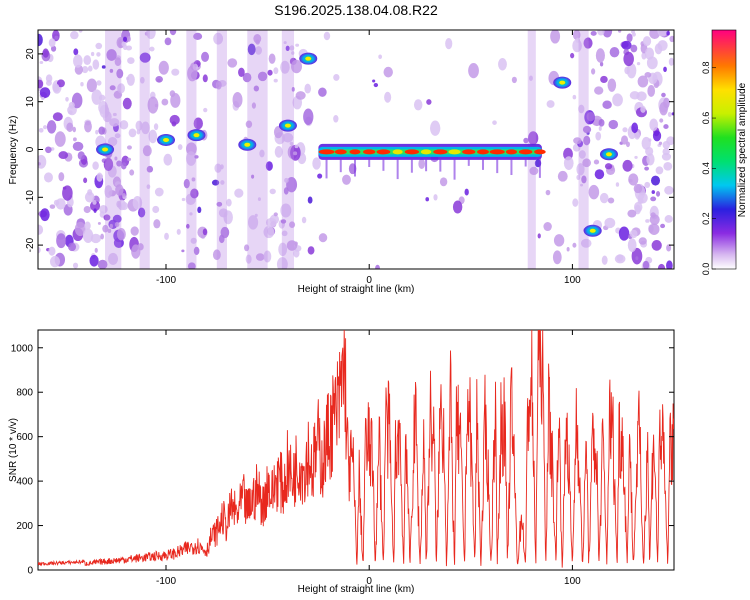 Image resolution: width=750 pixels, height=600 pixels. I want to click on snr-ylabel: SNR (10 * v/v), so click(13, 450).